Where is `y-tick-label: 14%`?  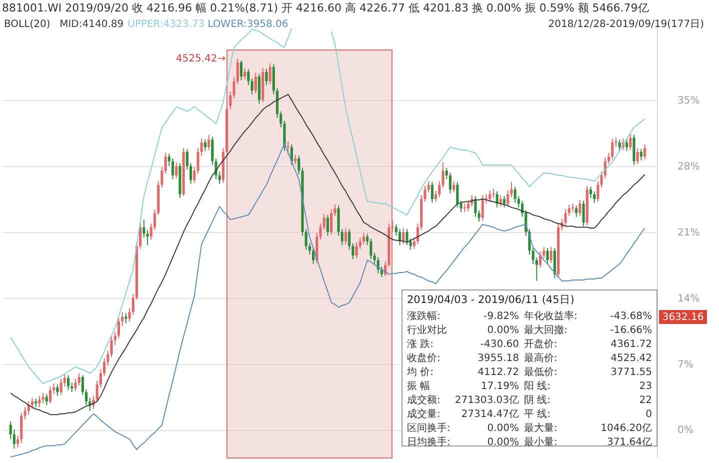 y-tick-label: 14% is located at coordinates (689, 298).